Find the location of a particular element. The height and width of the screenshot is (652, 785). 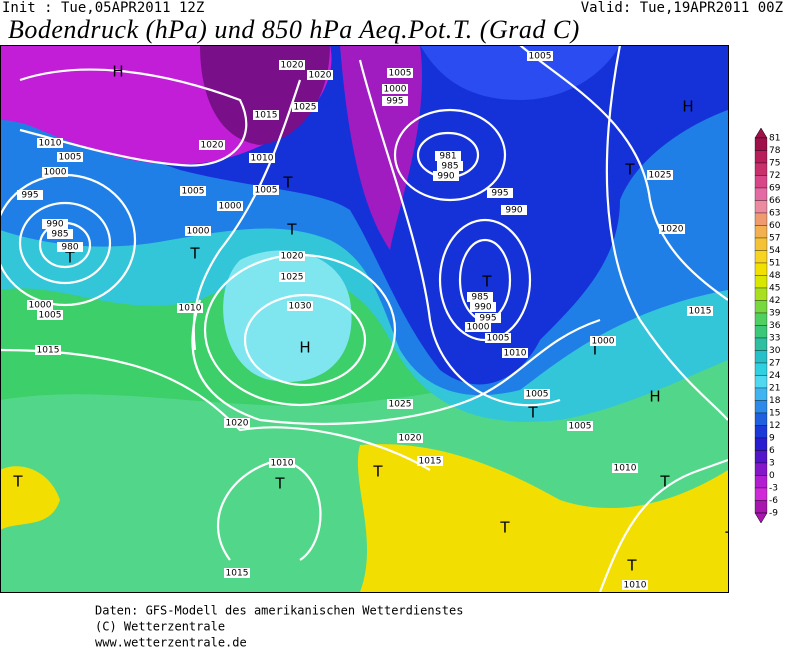

colorbar-label: 39 is located at coordinates (775, 314).